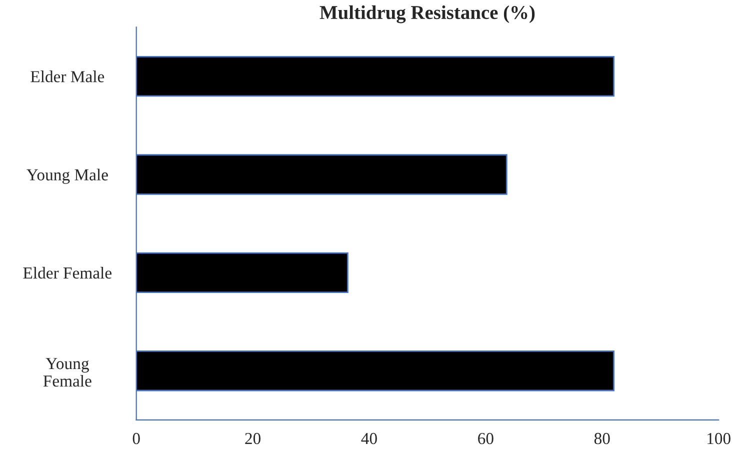  I want to click on x-tick-label: 20, so click(252, 438).